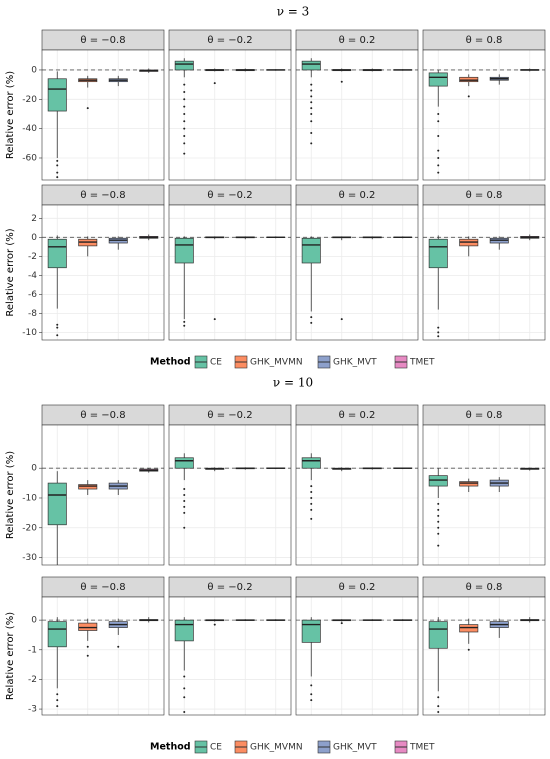 This screenshot has width=550, height=759. What do you see at coordinates (484, 40) in the screenshot?
I see `strip-label: θ = 0.8` at bounding box center [484, 40].